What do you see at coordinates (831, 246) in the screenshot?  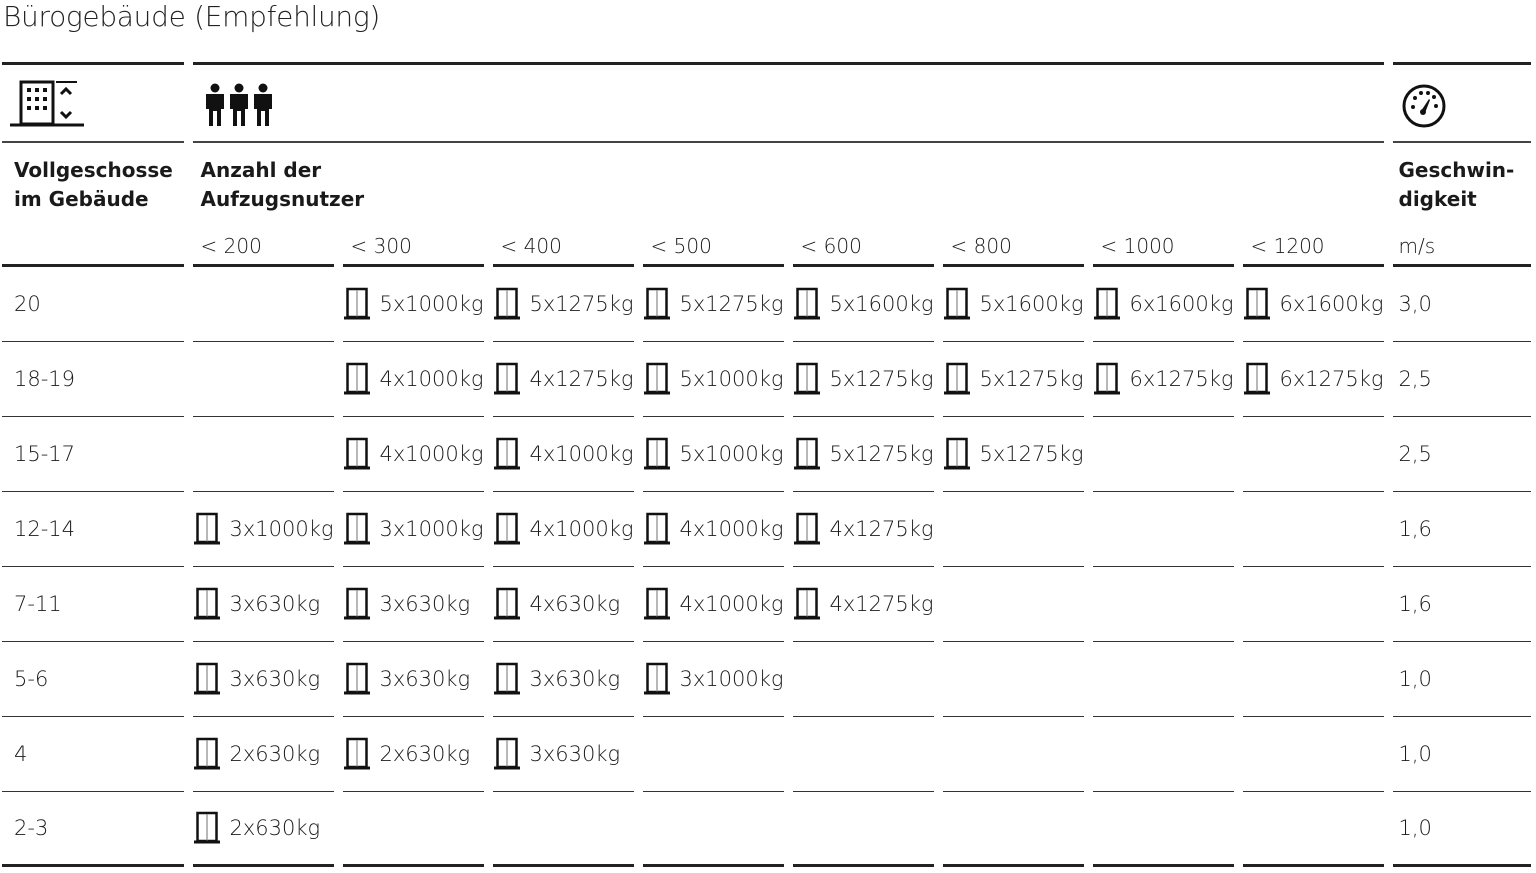 I see `range-label: < 600` at bounding box center [831, 246].